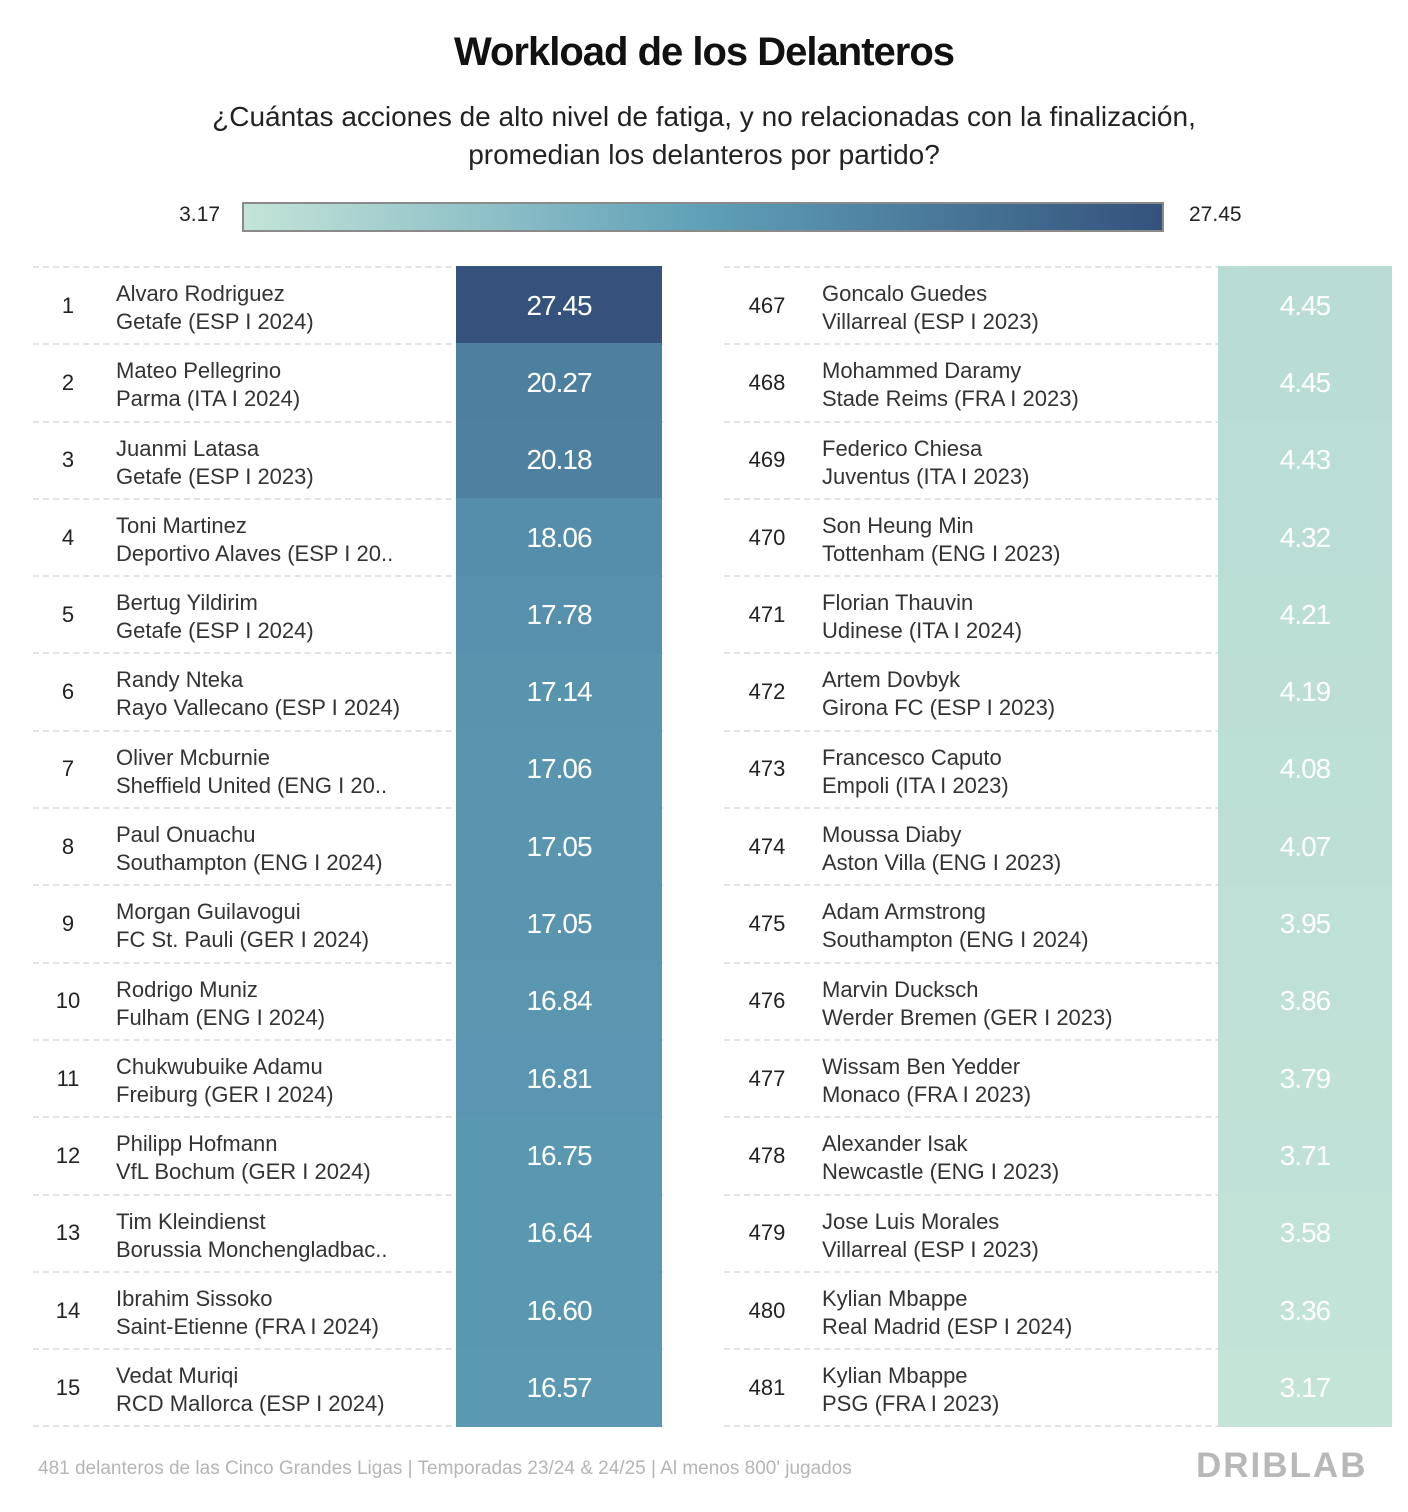 The image size is (1408, 1512). Describe the element at coordinates (767, 1387) in the screenshot. I see `rank-label: 481` at that location.